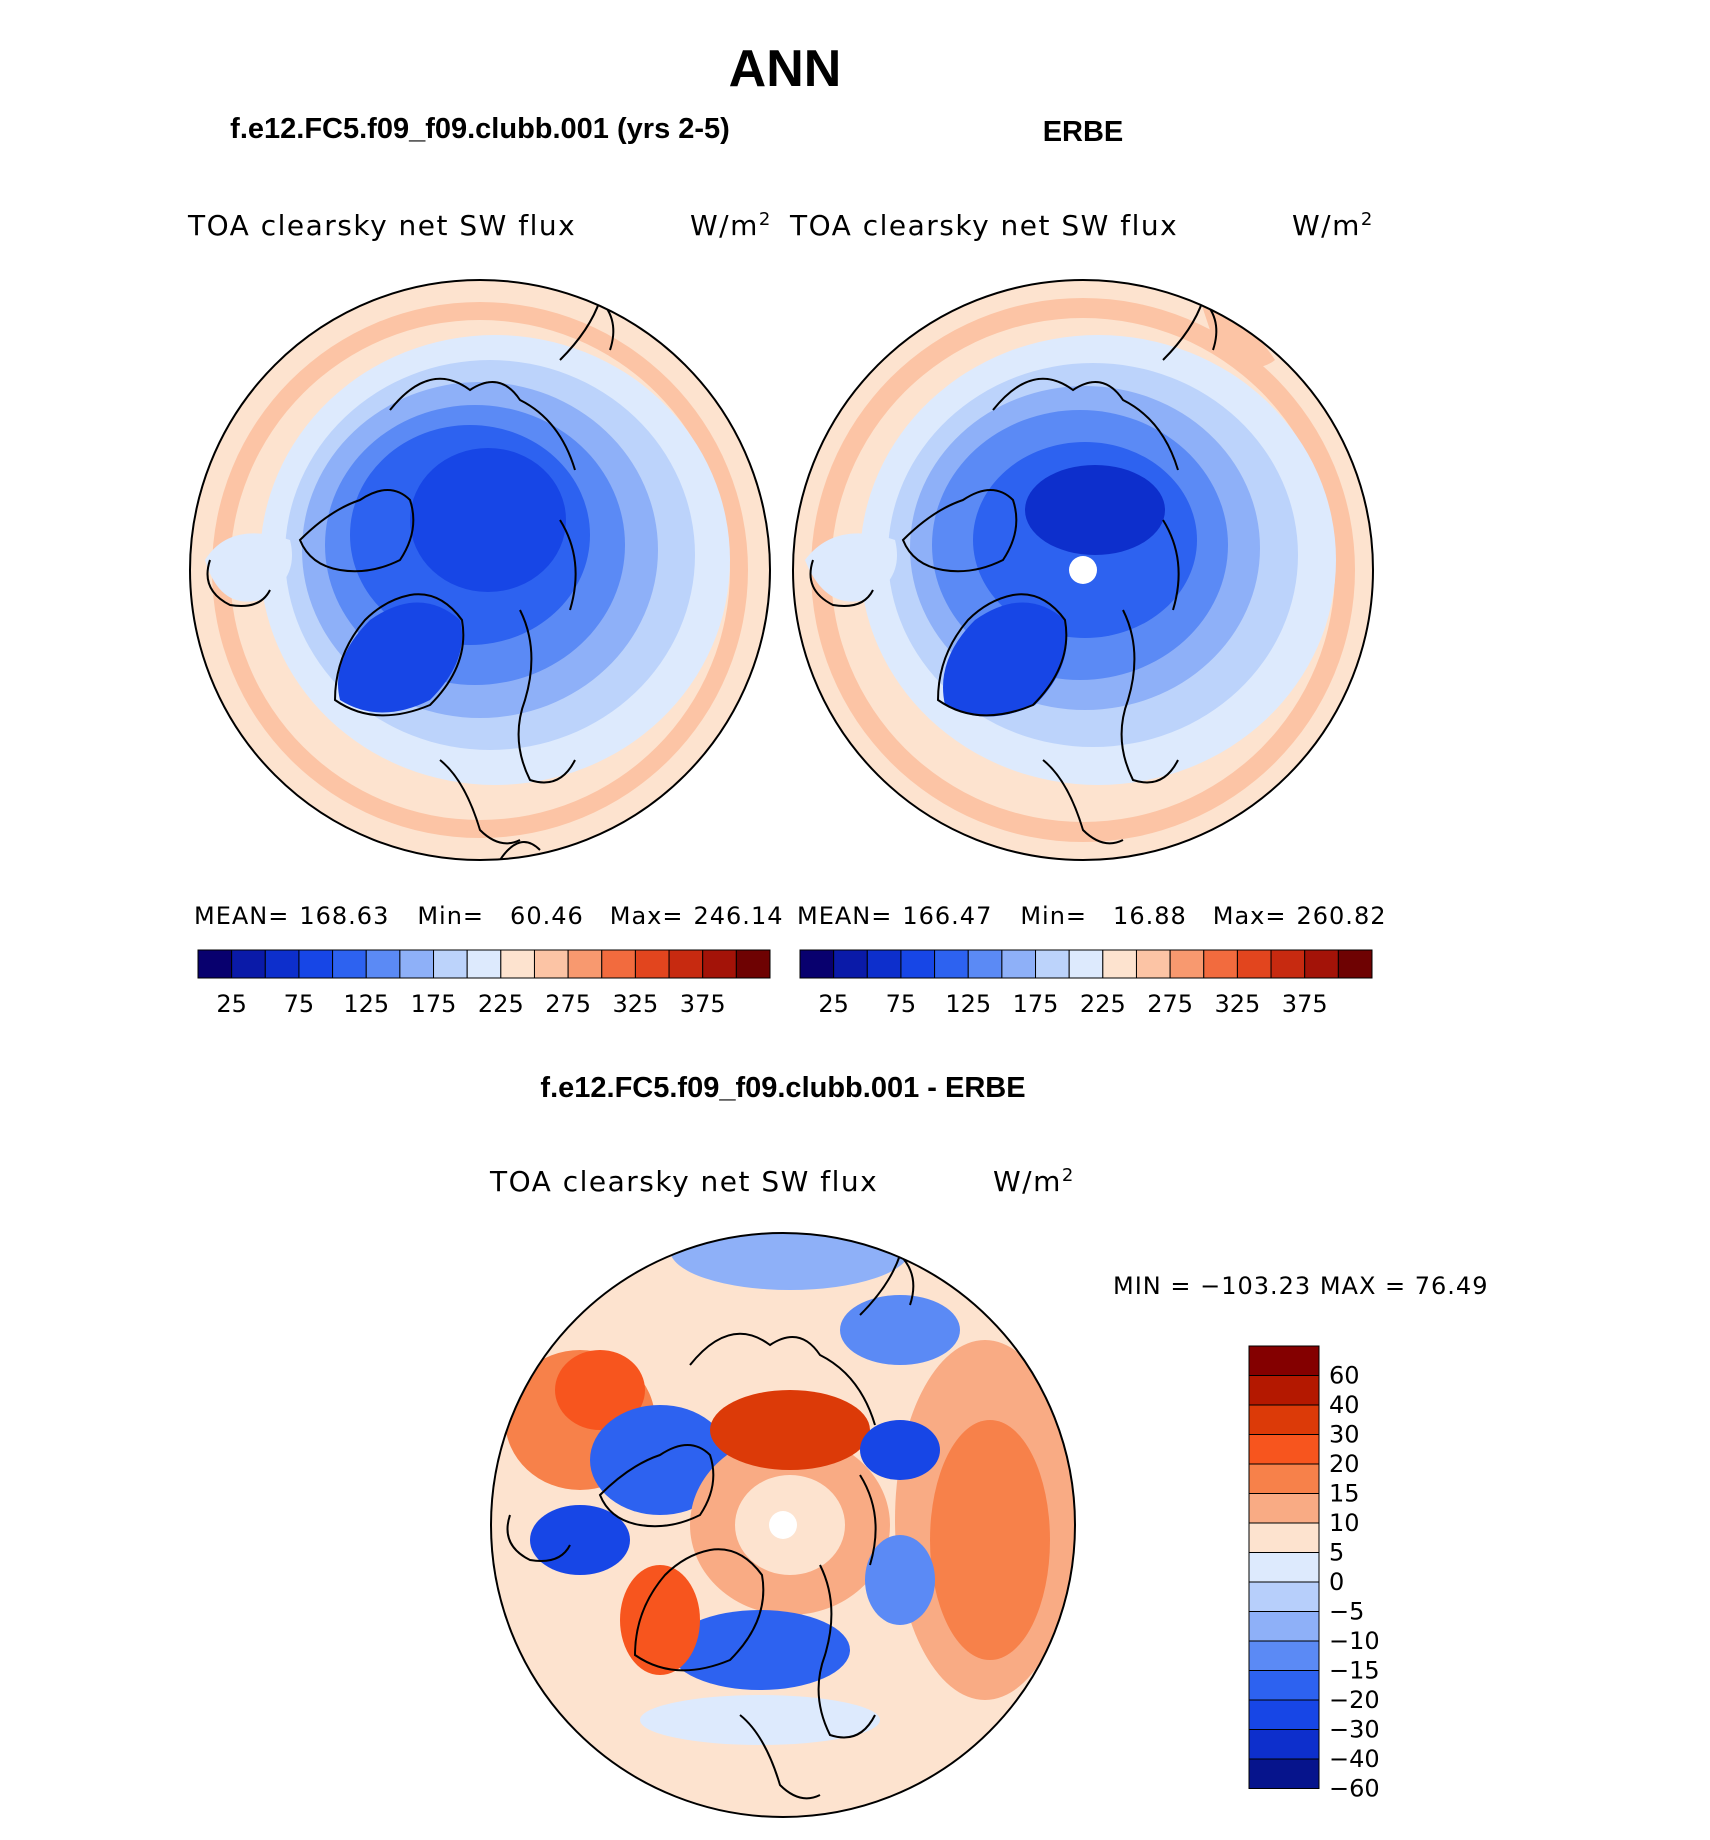  I want to click on diff-units-label: W/m2, so click(1034, 1181).